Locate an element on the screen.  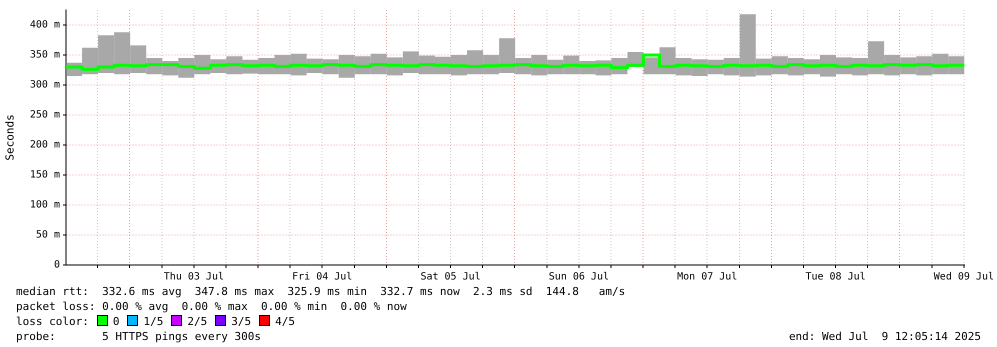
y-tick-label: 200 m is located at coordinates (45, 145).